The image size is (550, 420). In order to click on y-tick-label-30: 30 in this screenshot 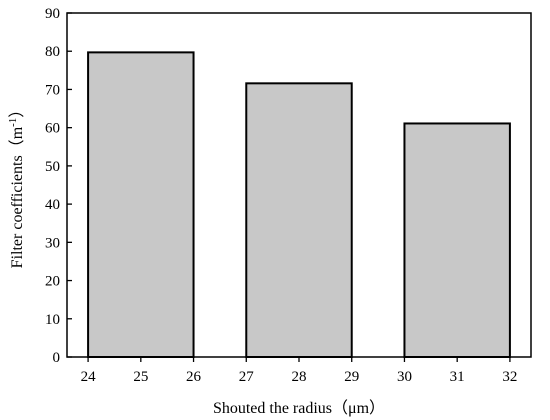, I will do `click(52, 243)`.